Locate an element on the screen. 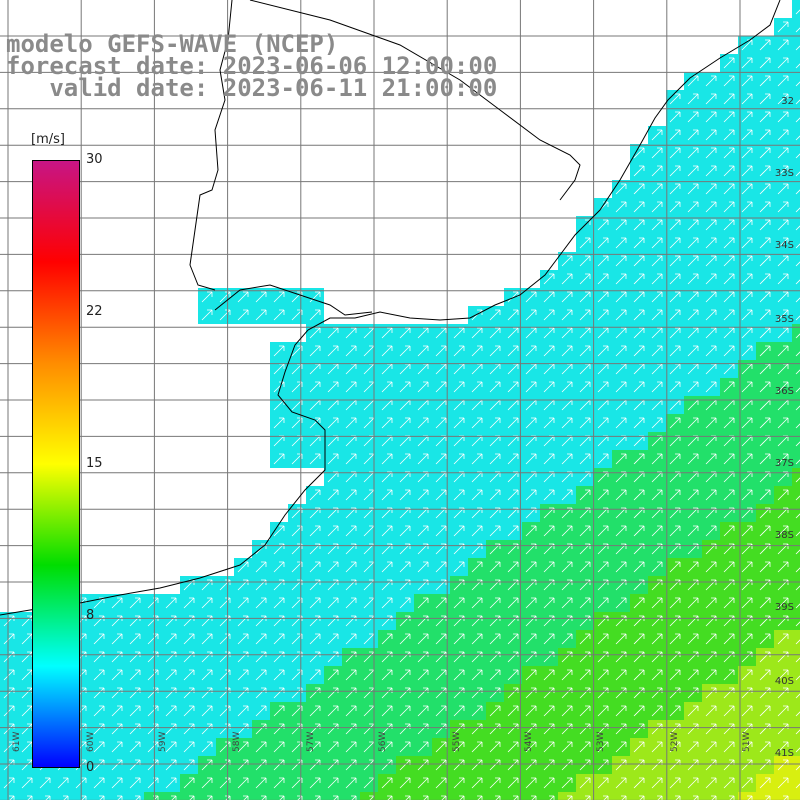 This screenshot has height=800, width=800. lat-label-35s: 35S is located at coordinates (784, 319).